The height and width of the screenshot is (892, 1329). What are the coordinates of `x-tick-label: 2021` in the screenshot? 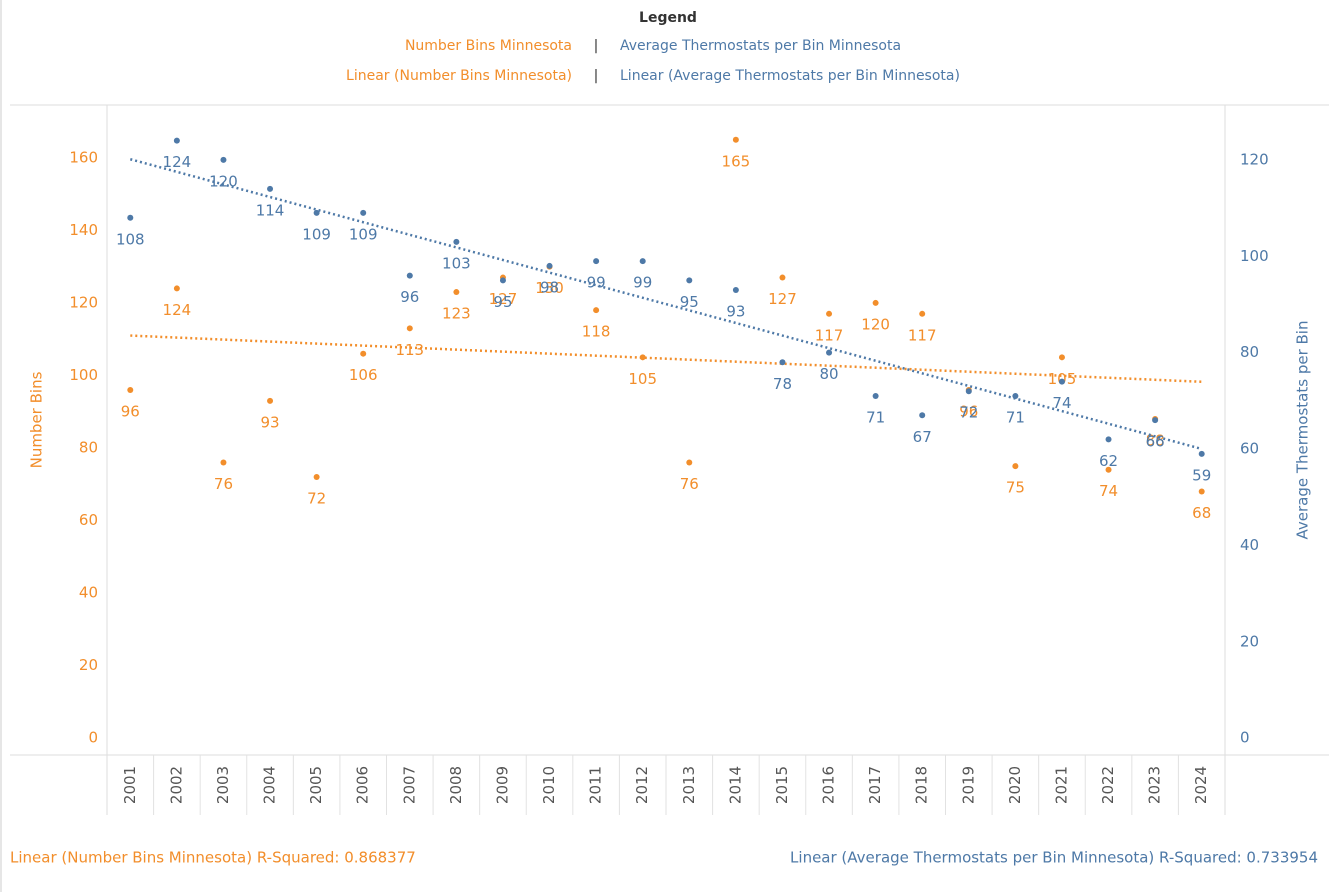 It's located at (1061, 785).